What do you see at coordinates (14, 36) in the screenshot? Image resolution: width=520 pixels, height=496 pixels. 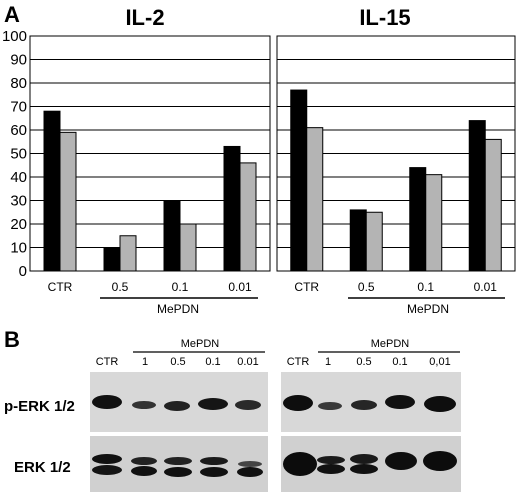 I see `y-tick-label: 100` at bounding box center [14, 36].